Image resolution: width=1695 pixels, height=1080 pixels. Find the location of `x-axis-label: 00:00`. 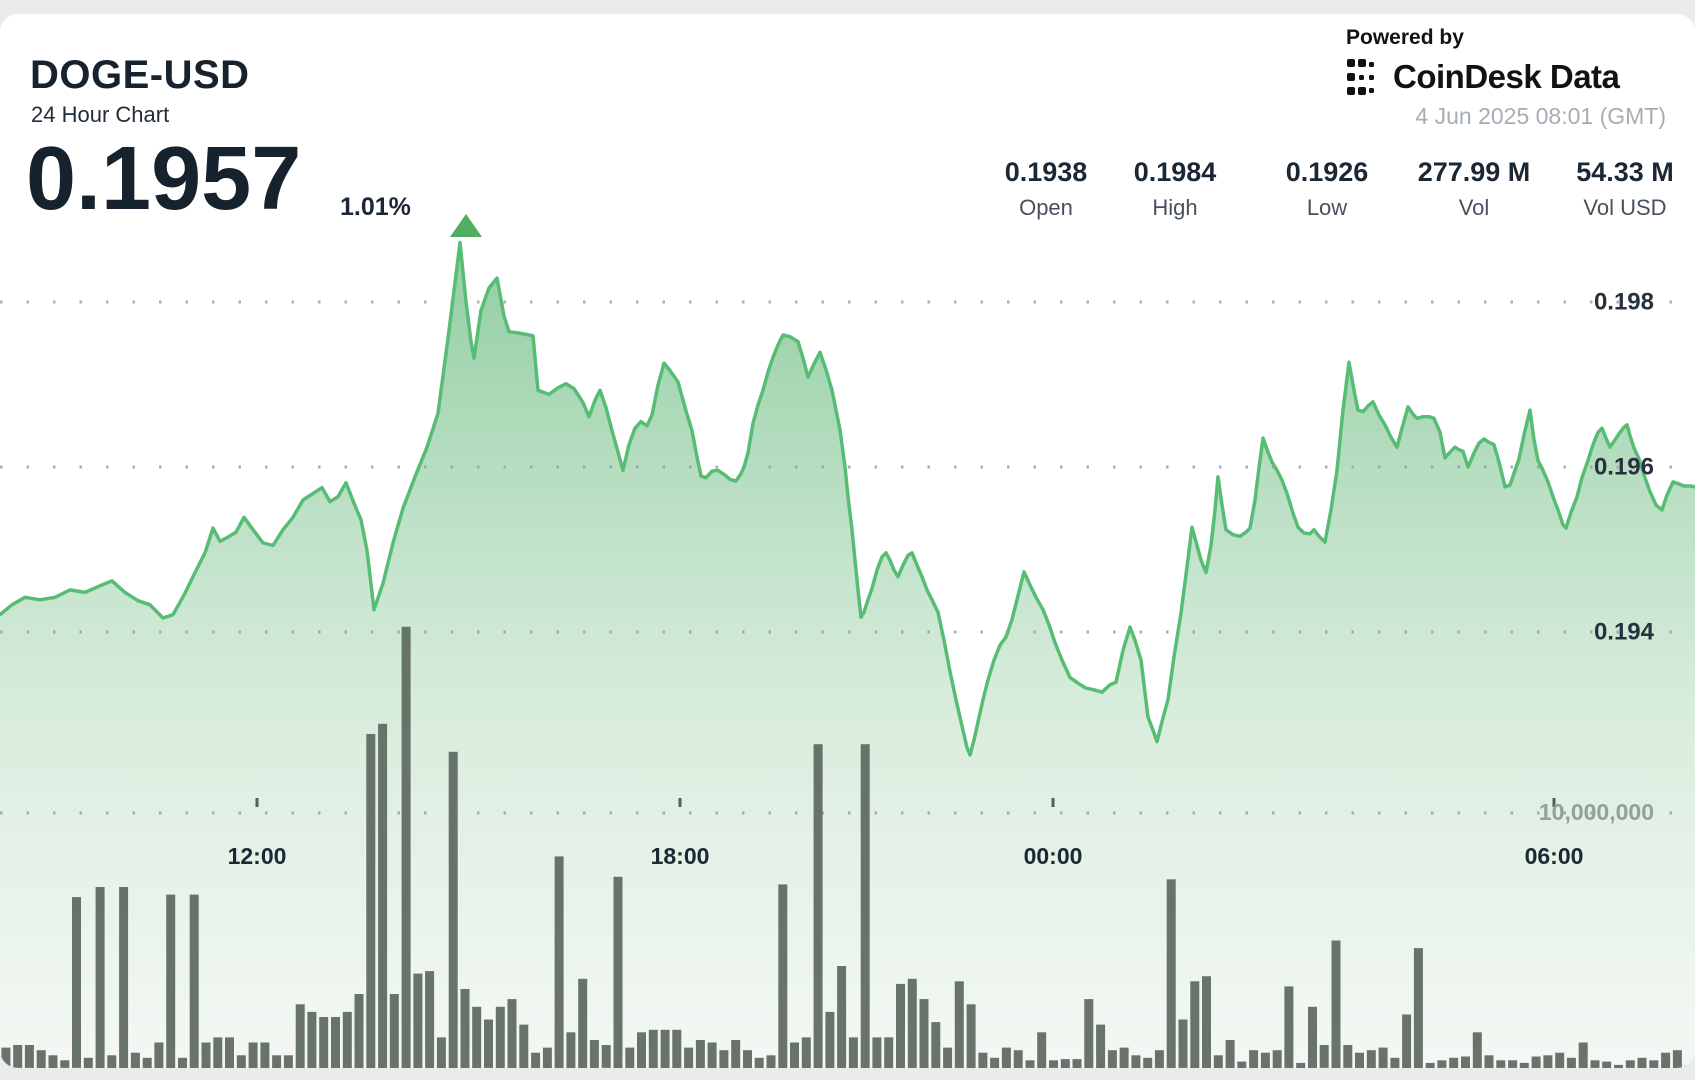

x-axis-label: 00:00 is located at coordinates (1053, 856).